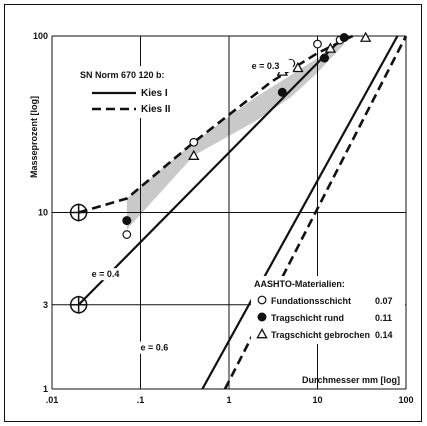 The height and width of the screenshot is (426, 427). I want to click on aashto-name-2: Tragschicht gebrochen, so click(320, 335).